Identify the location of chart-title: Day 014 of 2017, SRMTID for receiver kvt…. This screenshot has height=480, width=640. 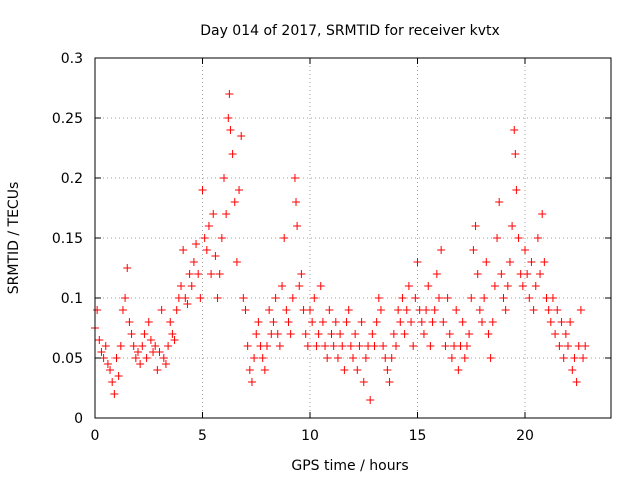
(350, 31).